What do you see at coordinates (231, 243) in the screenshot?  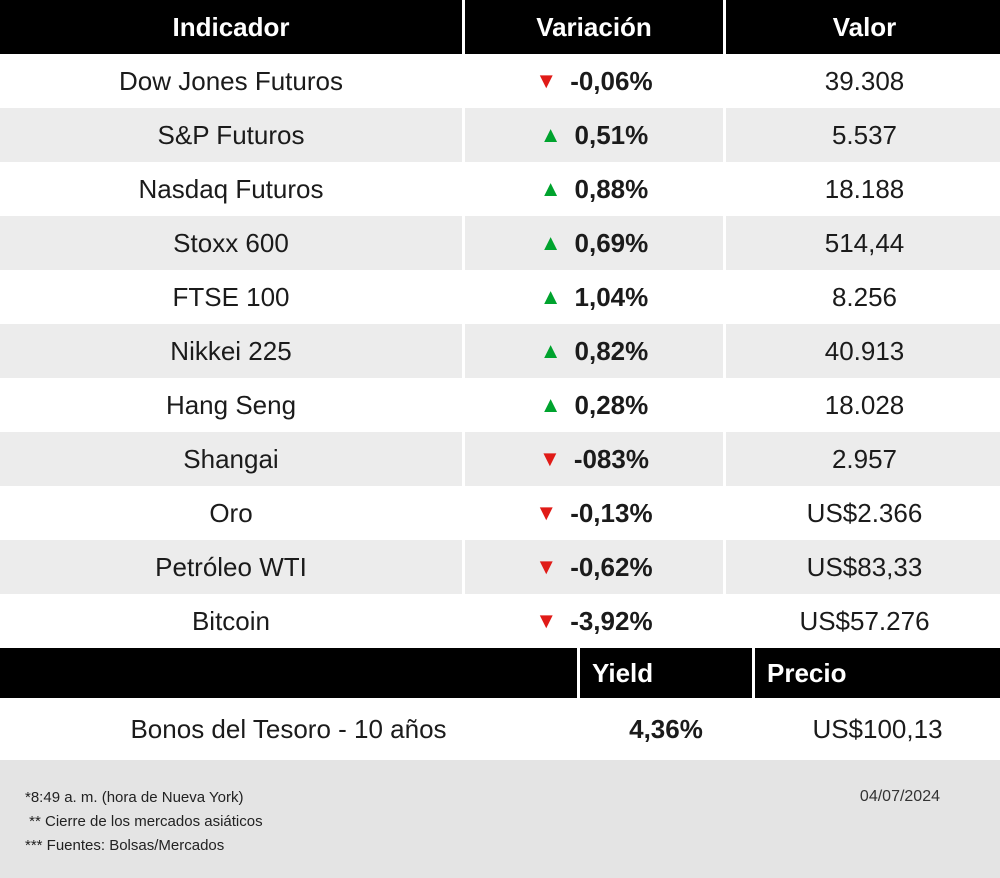 I see `indicator-name: Stoxx 600` at bounding box center [231, 243].